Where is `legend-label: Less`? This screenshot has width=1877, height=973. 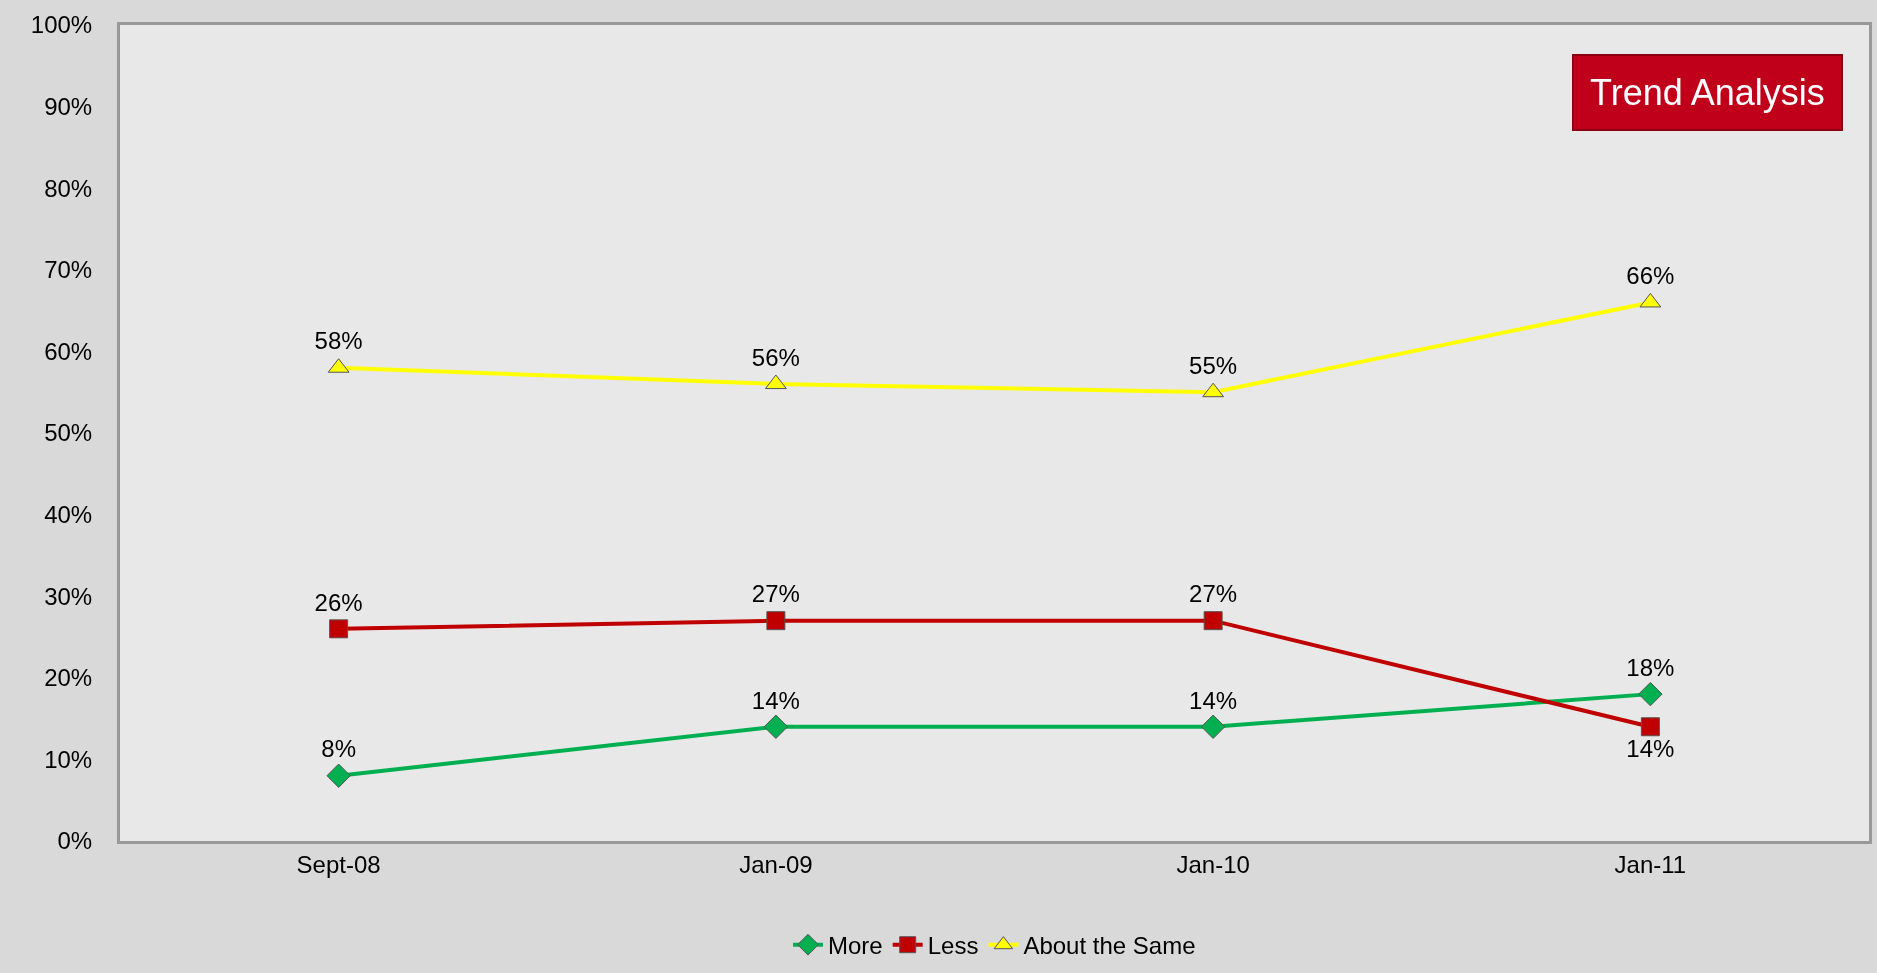 legend-label: Less is located at coordinates (953, 946).